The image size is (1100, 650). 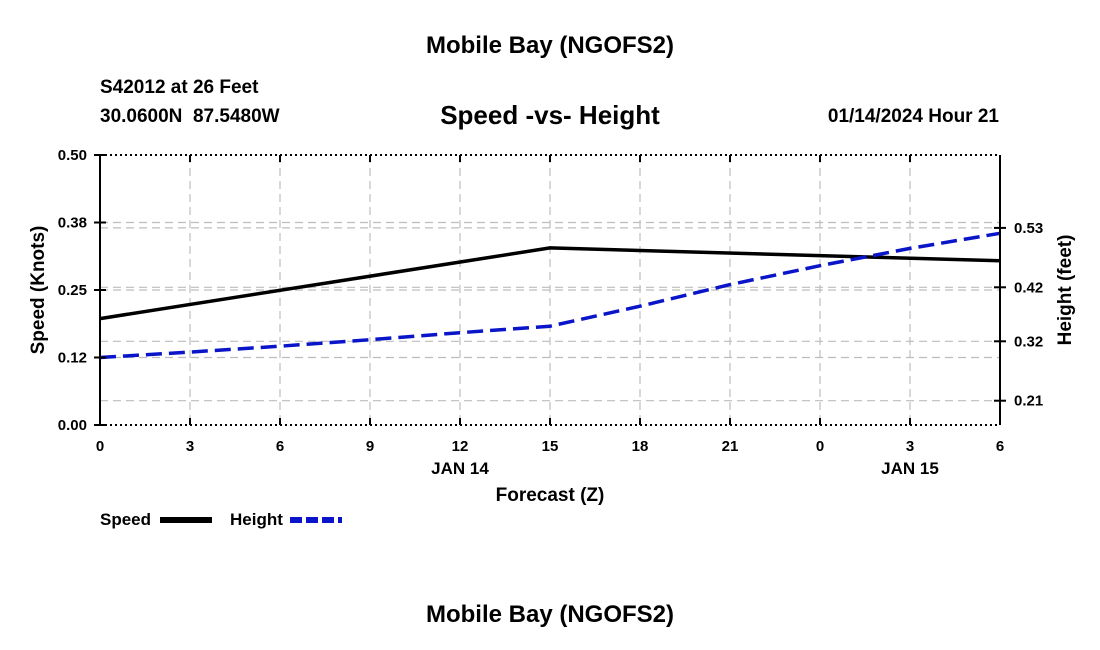 I want to click on x-tick-label: 18, so click(x=640, y=446).